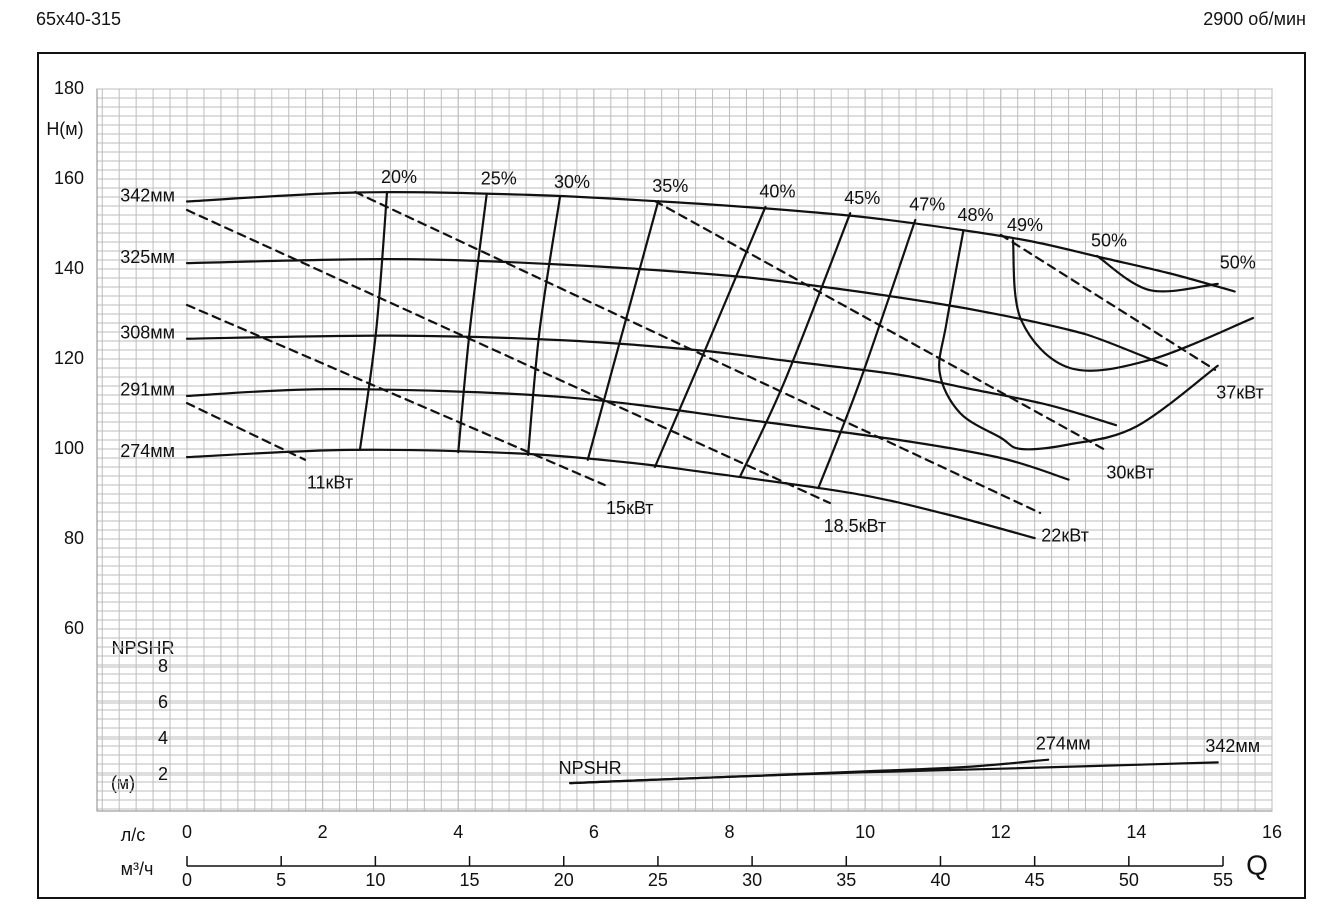 The height and width of the screenshot is (920, 1340). I want to click on x2-tick-label: 35, so click(846, 880).